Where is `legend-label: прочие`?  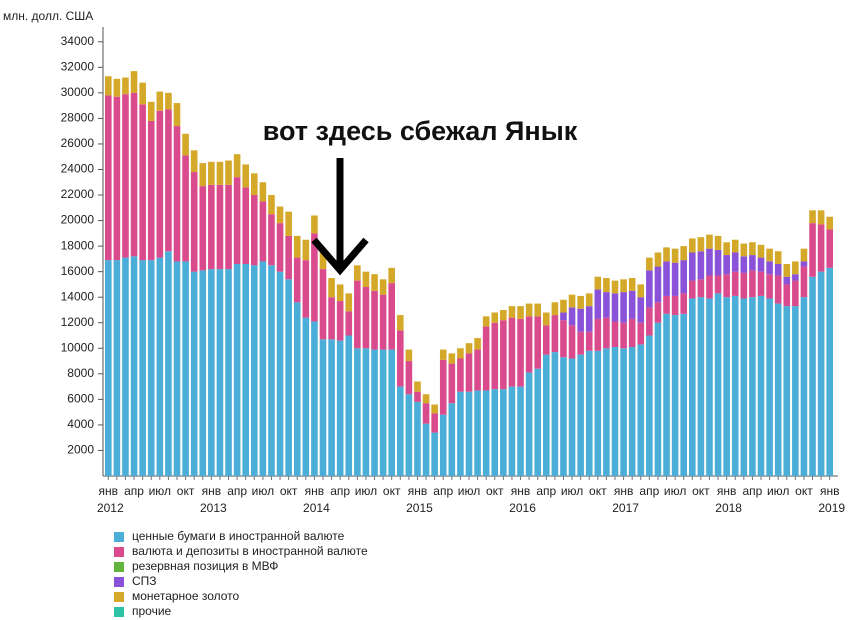
legend-label: прочие is located at coordinates (152, 611).